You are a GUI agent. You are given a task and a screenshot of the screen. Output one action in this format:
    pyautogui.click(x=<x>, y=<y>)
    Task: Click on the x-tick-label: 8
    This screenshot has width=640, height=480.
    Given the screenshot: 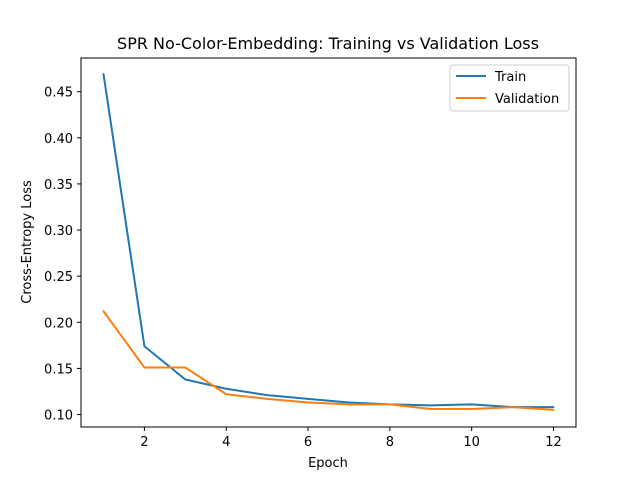 What is the action you would take?
    pyautogui.click(x=390, y=442)
    